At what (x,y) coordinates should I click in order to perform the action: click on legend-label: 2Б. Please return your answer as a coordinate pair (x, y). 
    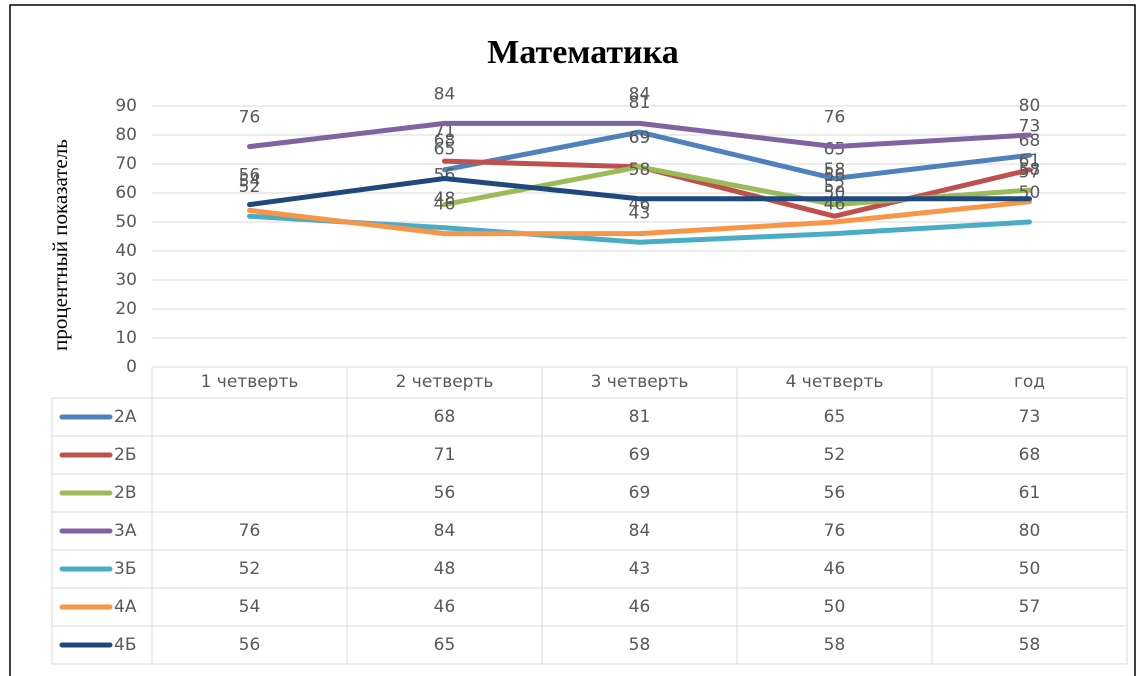
    Looking at the image, I should click on (125, 455).